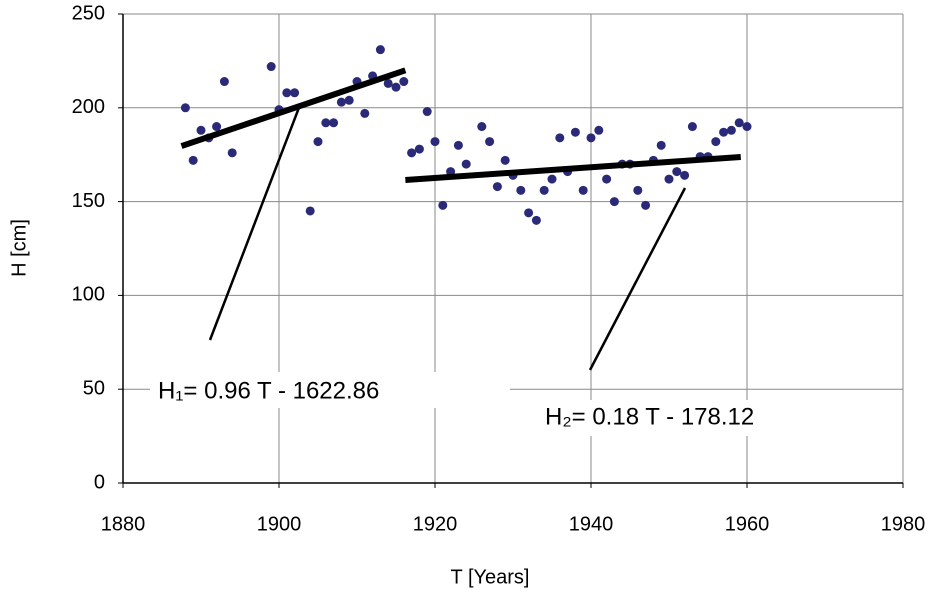  What do you see at coordinates (279, 524) in the screenshot?
I see `x-tick-label: 1900` at bounding box center [279, 524].